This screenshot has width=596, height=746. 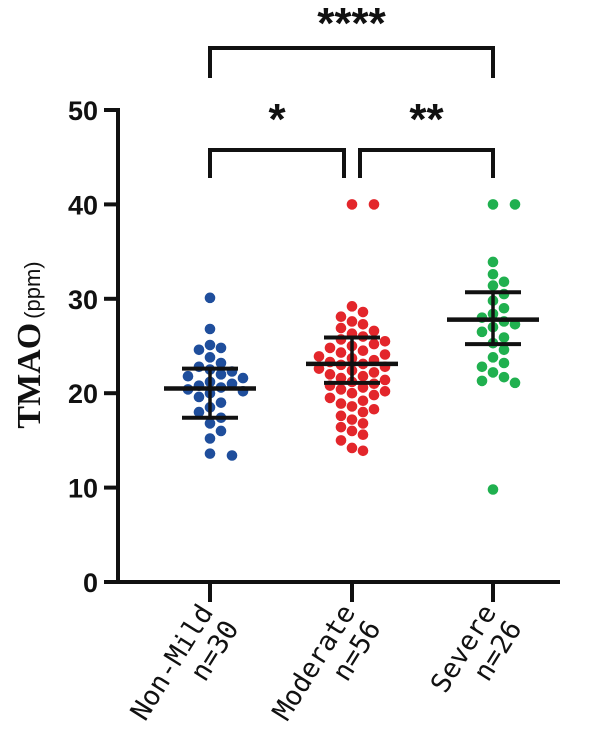 What do you see at coordinates (351, 355) in the screenshot?
I see `median-iqr-bars` at bounding box center [351, 355].